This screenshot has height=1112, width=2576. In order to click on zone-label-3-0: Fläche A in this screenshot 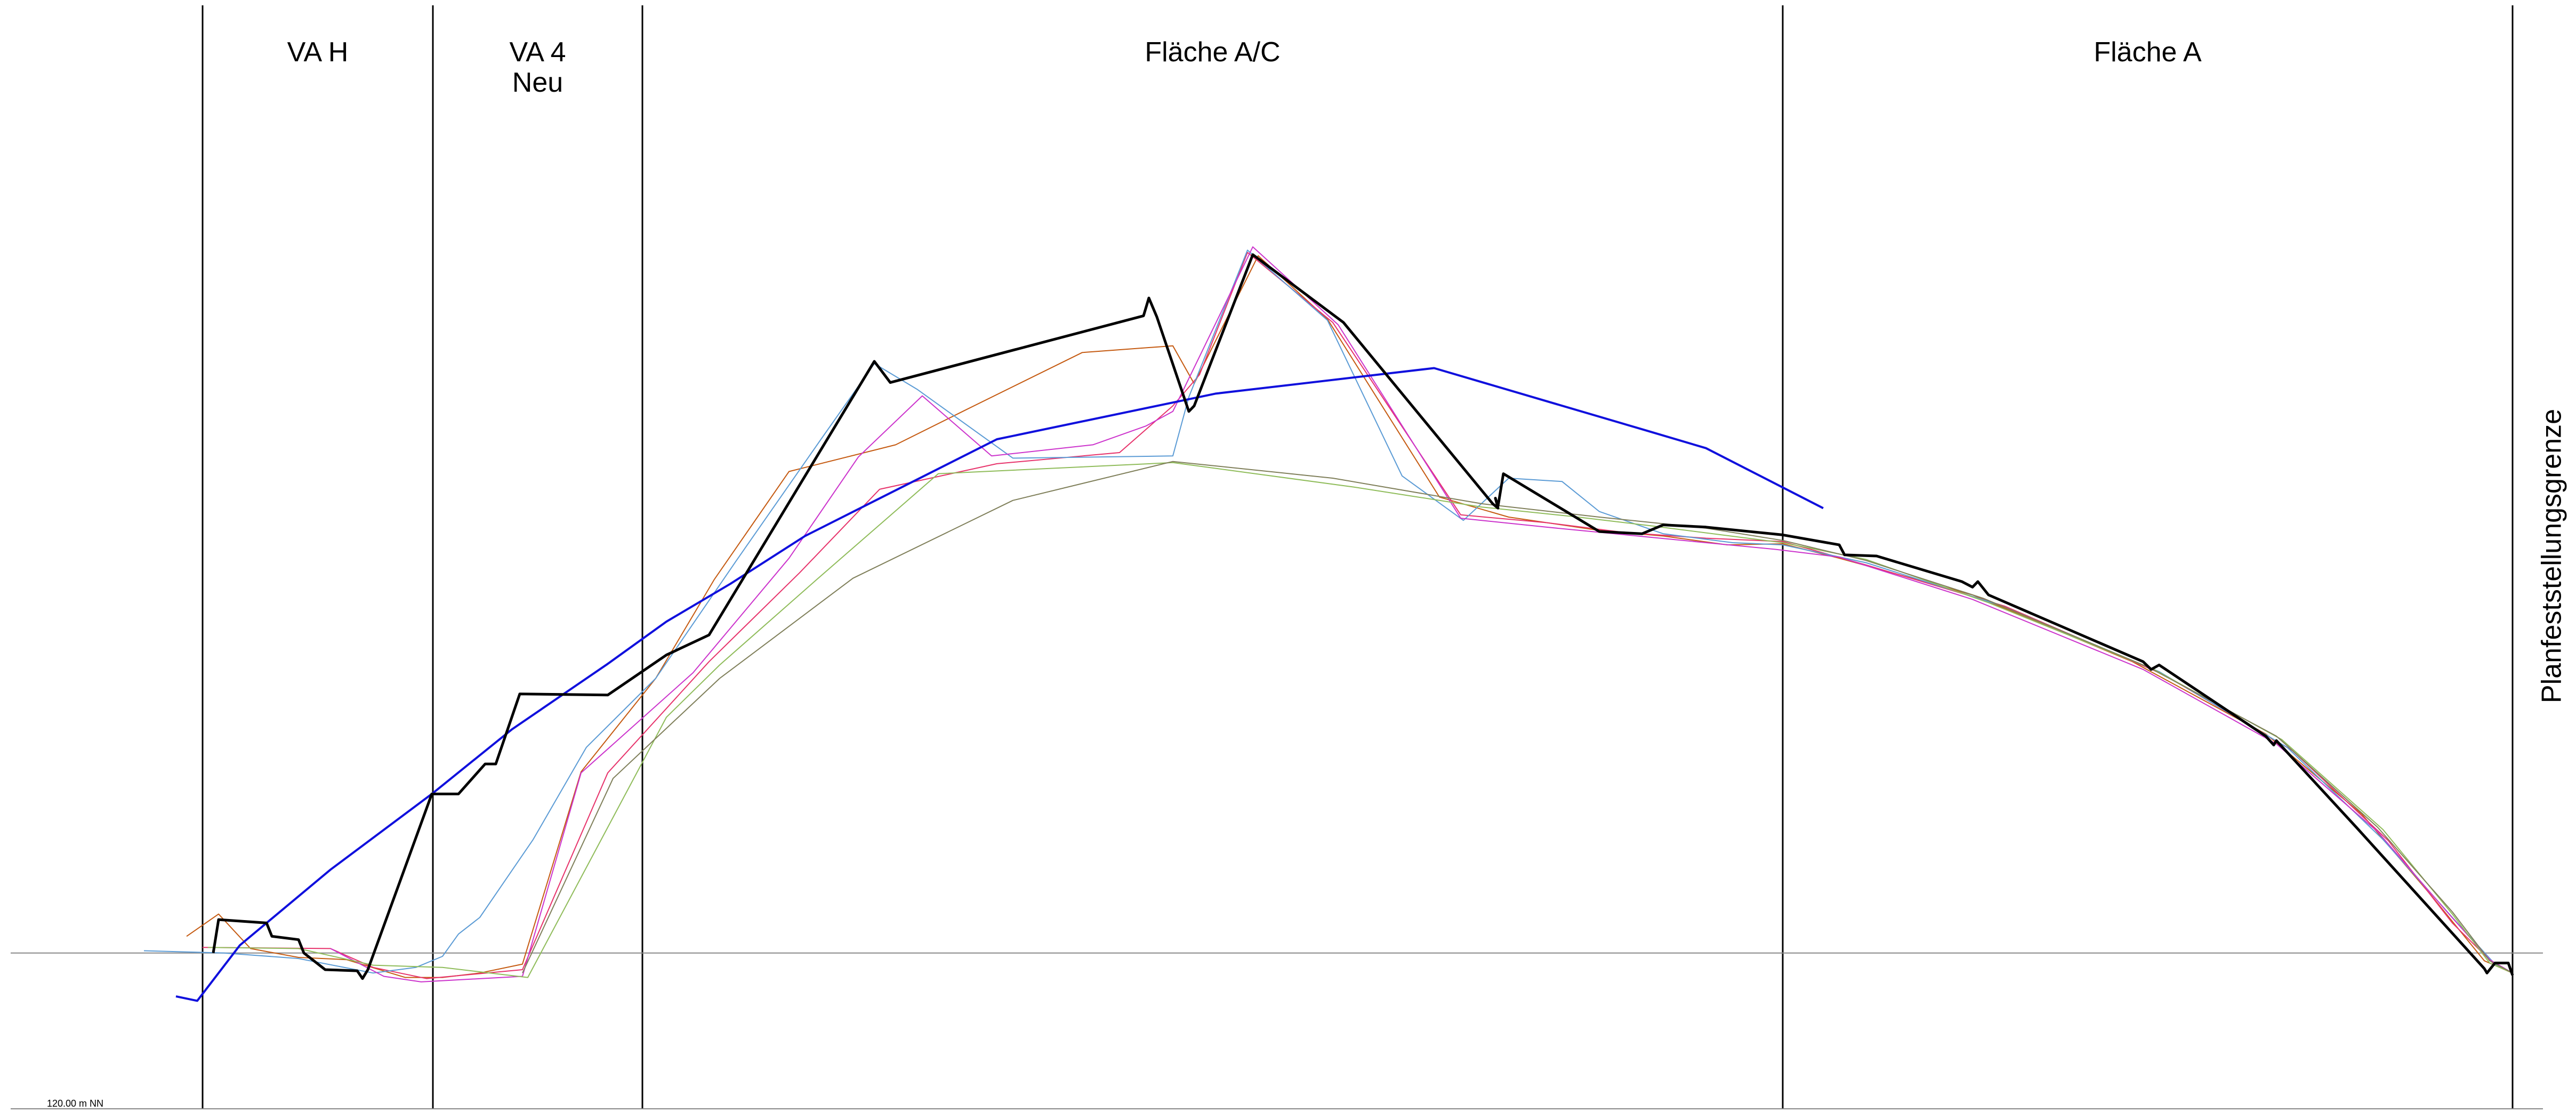, I will do `click(2148, 53)`.